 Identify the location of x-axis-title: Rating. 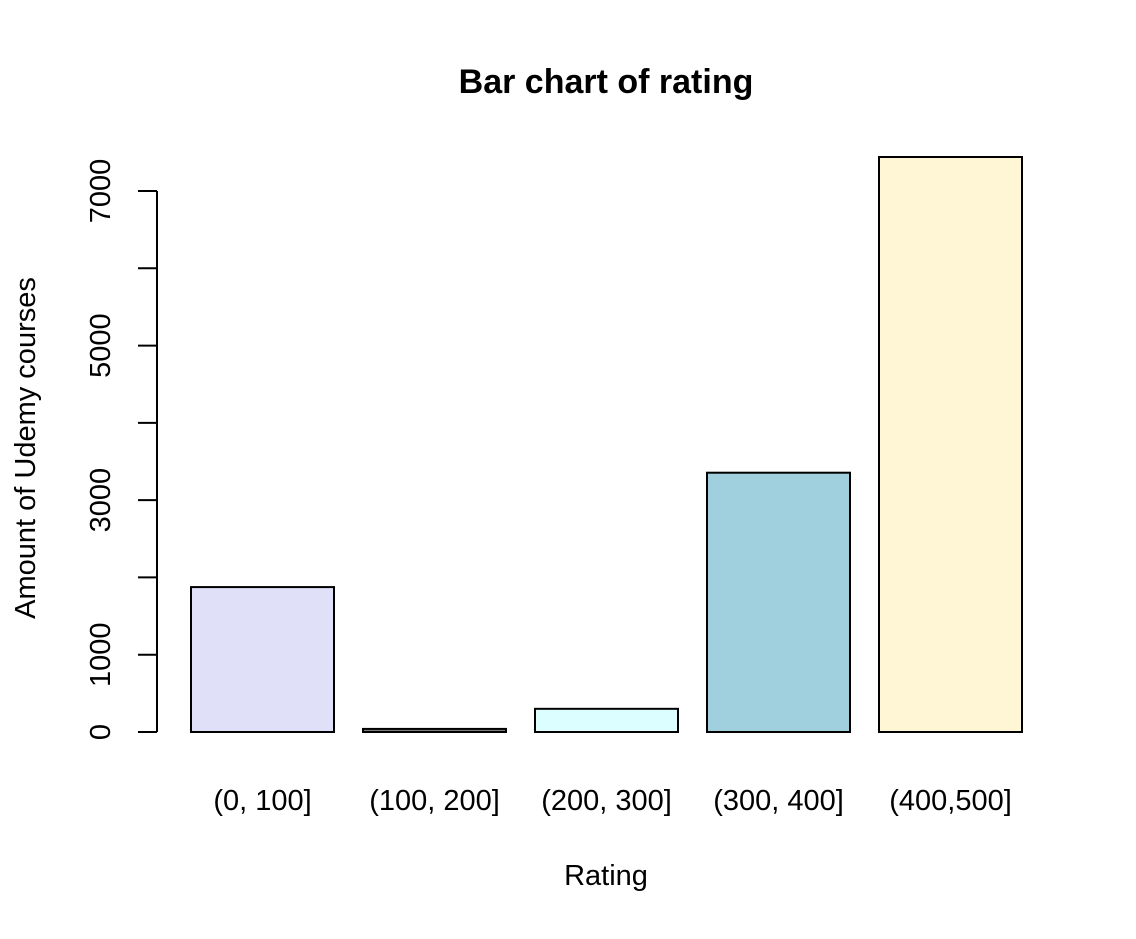
(606, 876).